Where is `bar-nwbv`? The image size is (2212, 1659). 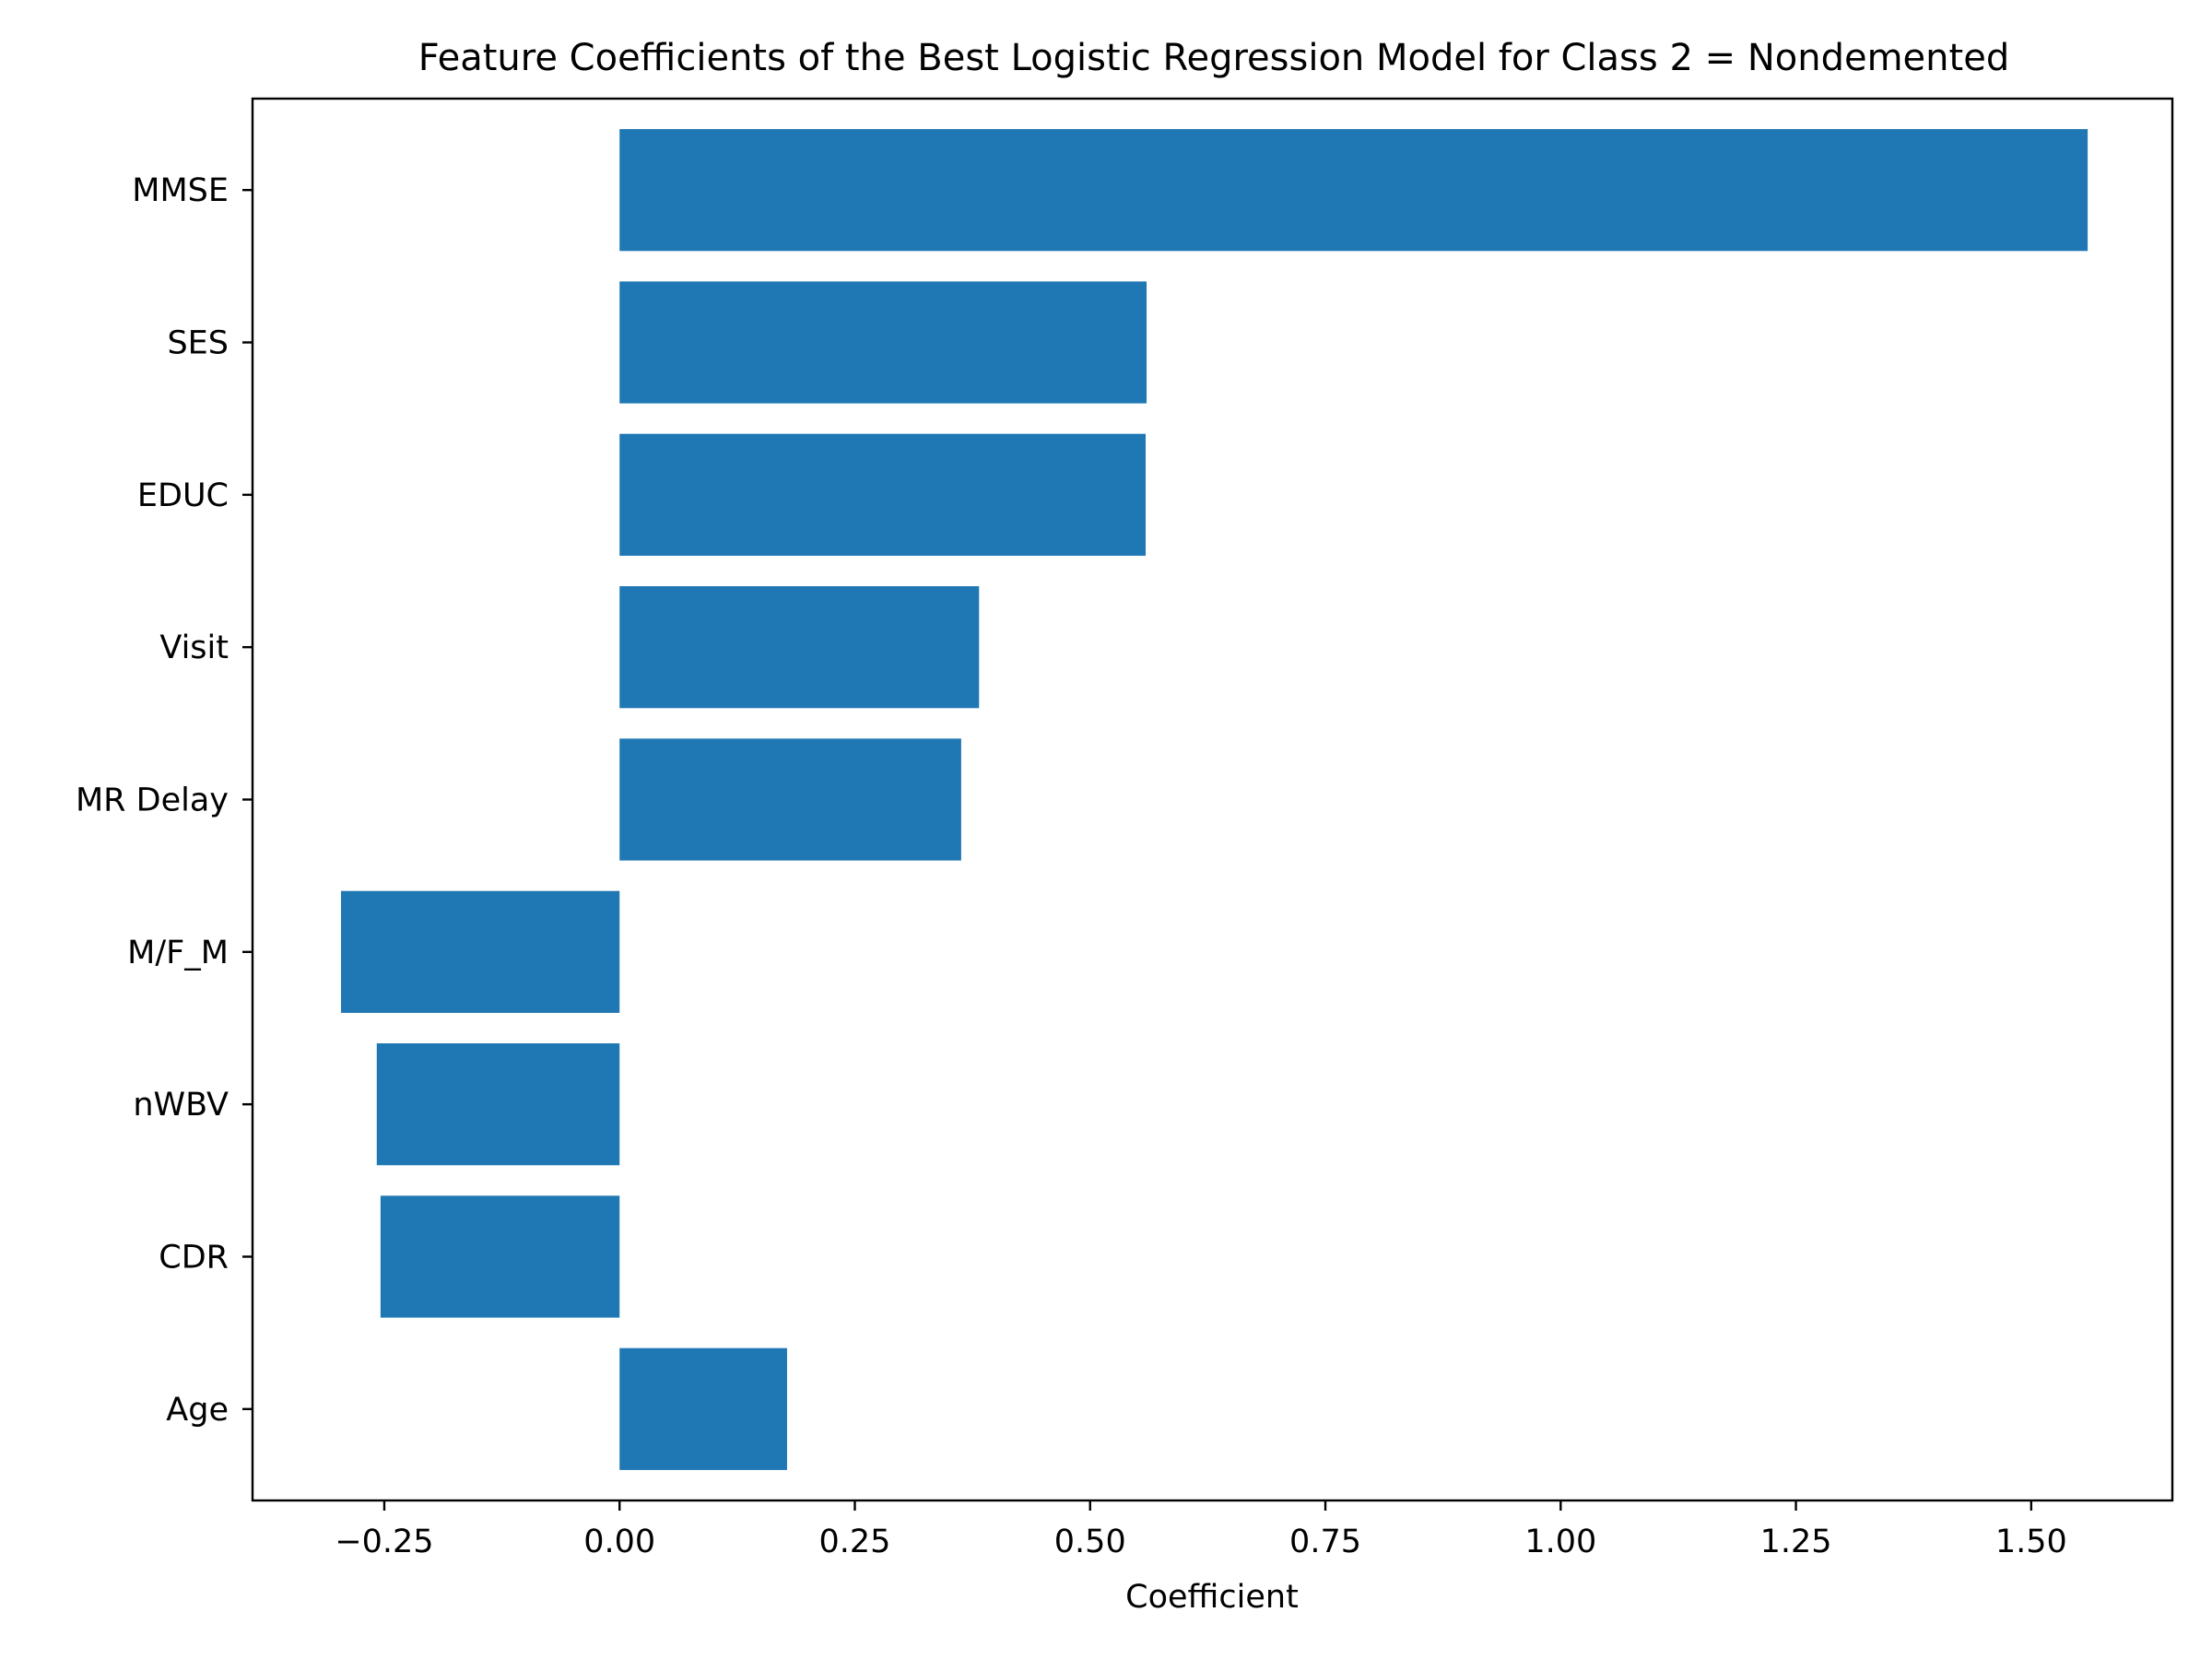
bar-nwbv is located at coordinates (498, 1104).